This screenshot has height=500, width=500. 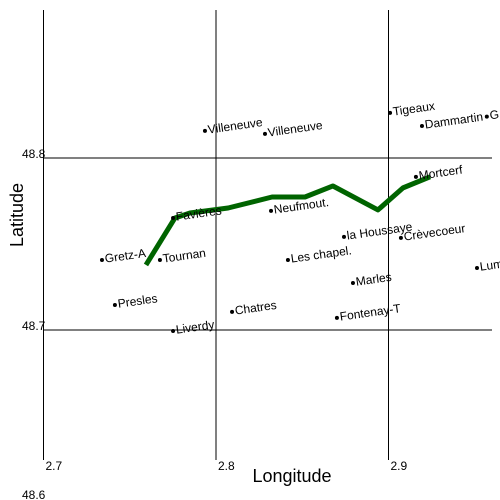 What do you see at coordinates (199, 213) in the screenshot?
I see `town-label: Favières` at bounding box center [199, 213].